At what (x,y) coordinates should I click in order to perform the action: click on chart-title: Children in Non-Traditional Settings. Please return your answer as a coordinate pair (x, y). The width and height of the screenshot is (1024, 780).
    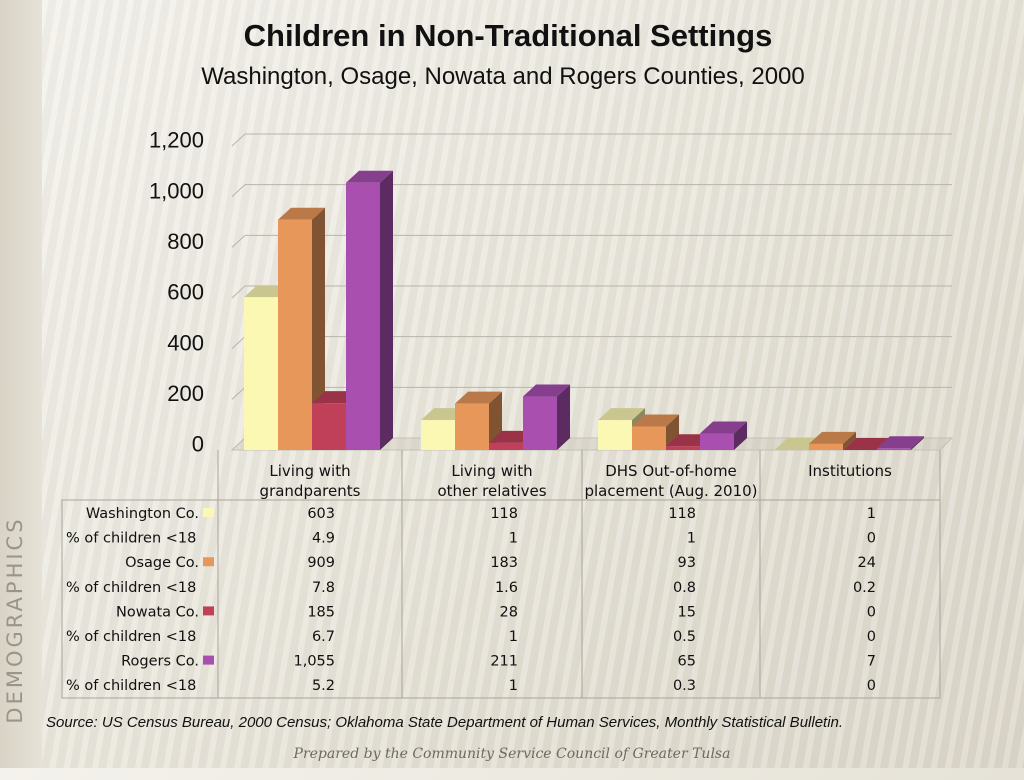
    Looking at the image, I should click on (508, 35).